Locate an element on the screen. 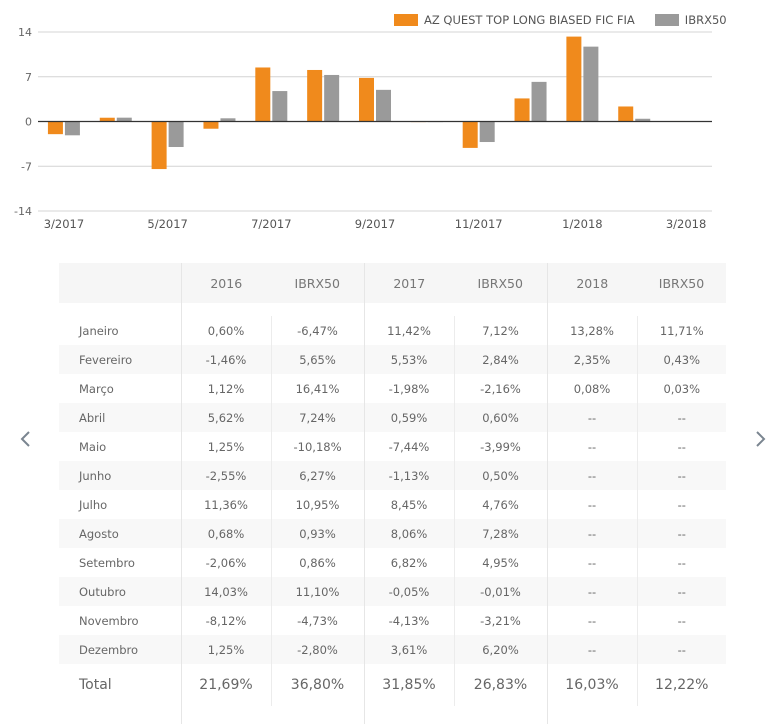 The width and height of the screenshot is (780, 724). bar-benchmark-12-2017 is located at coordinates (539, 101).